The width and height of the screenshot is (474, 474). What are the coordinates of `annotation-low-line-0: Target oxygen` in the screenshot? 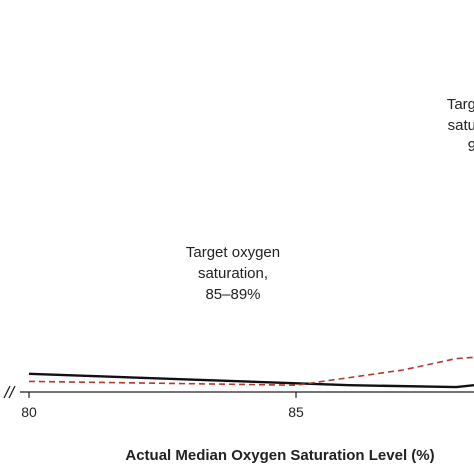 It's located at (233, 252).